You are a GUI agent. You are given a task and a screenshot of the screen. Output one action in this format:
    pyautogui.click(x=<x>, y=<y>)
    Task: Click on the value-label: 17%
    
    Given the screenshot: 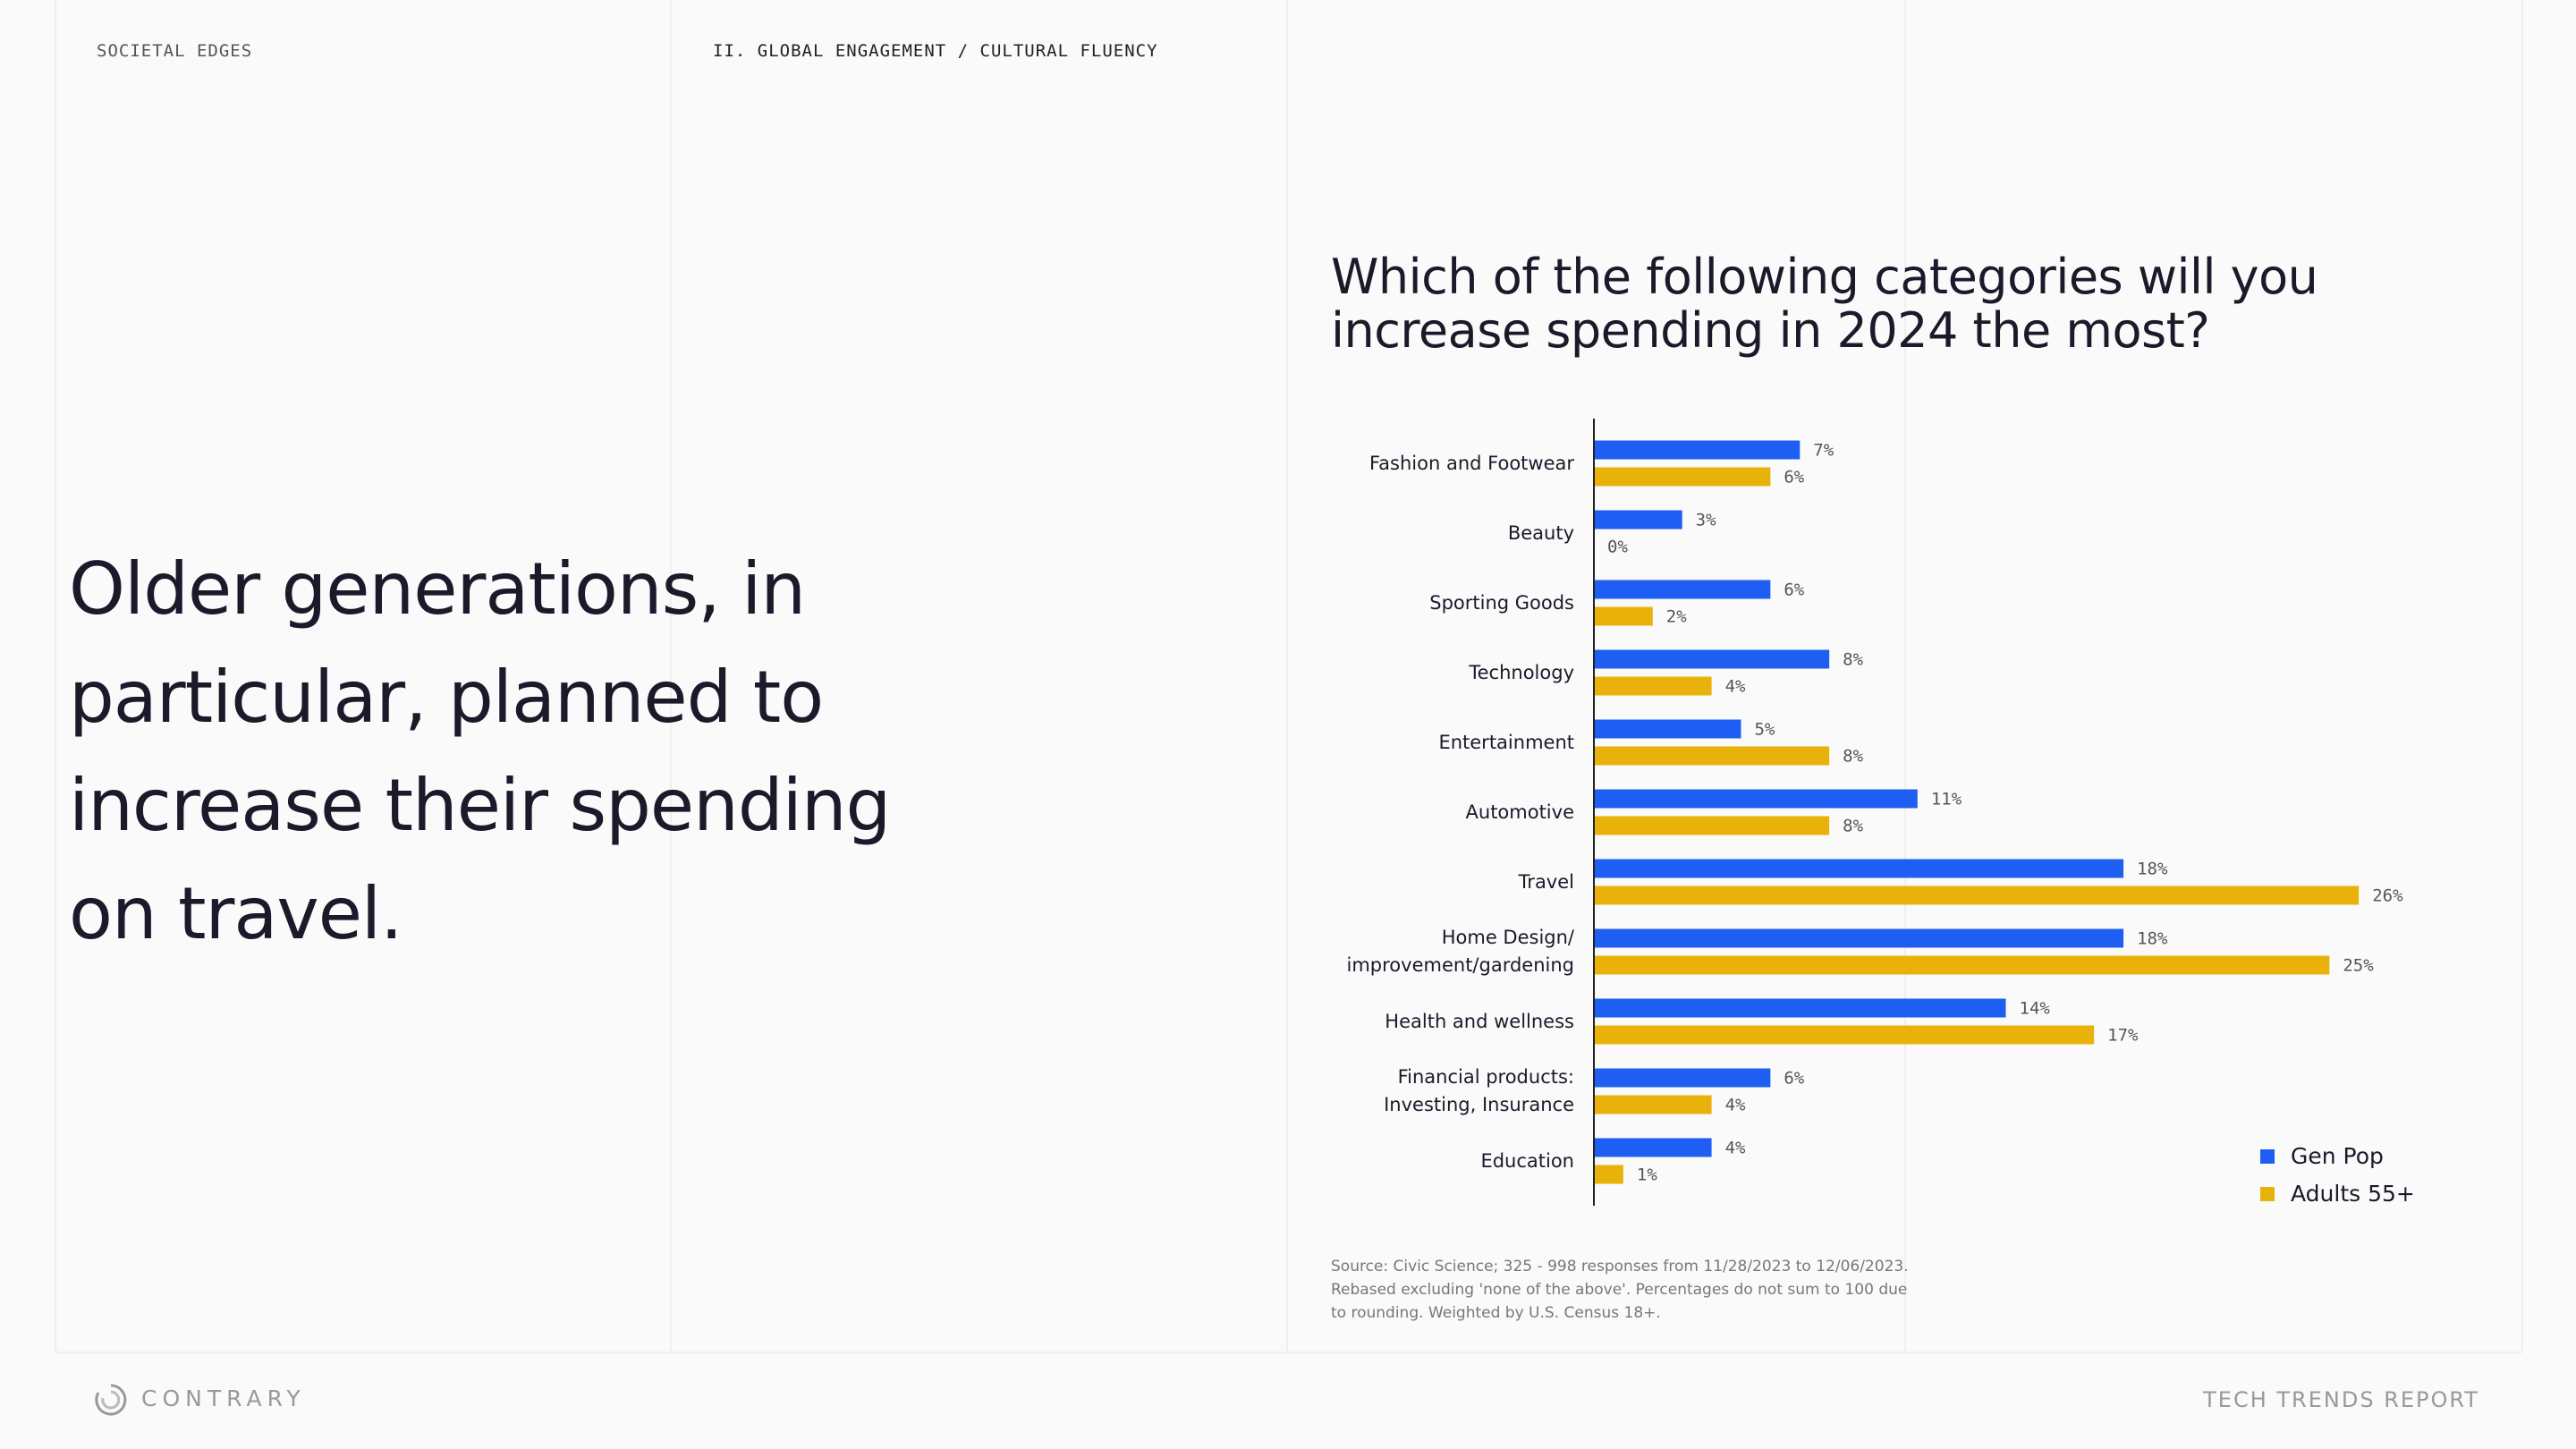 What is the action you would take?
    pyautogui.click(x=2123, y=1036)
    